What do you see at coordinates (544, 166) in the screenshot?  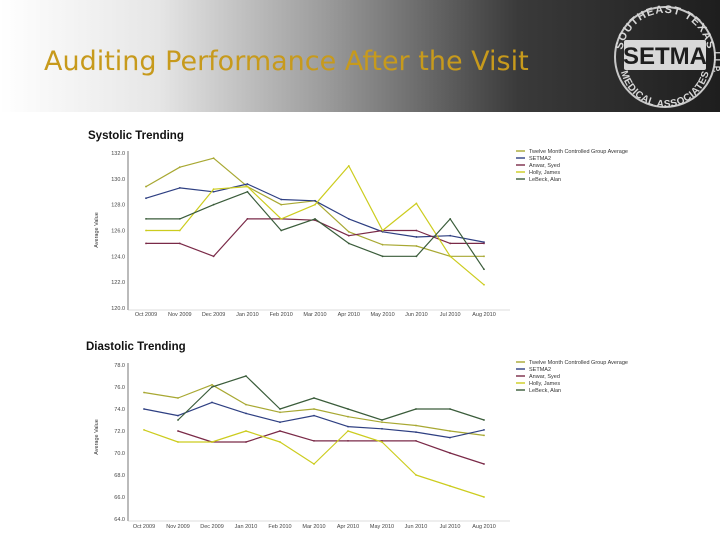 I see `legend-label: Anwar, Syed` at bounding box center [544, 166].